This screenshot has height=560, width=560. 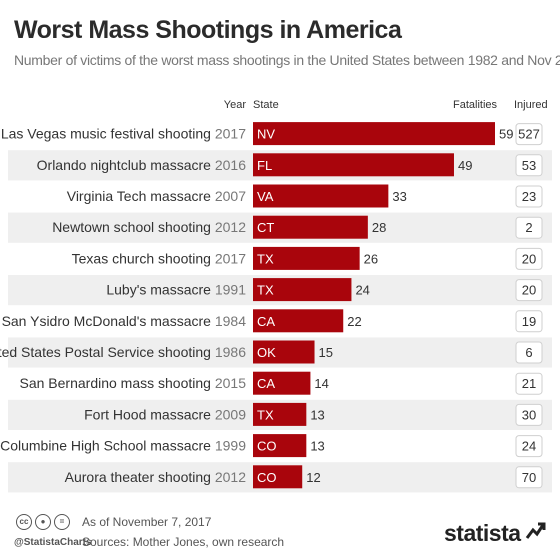 I want to click on social-handle: @StatistaCharts, so click(x=53, y=542).